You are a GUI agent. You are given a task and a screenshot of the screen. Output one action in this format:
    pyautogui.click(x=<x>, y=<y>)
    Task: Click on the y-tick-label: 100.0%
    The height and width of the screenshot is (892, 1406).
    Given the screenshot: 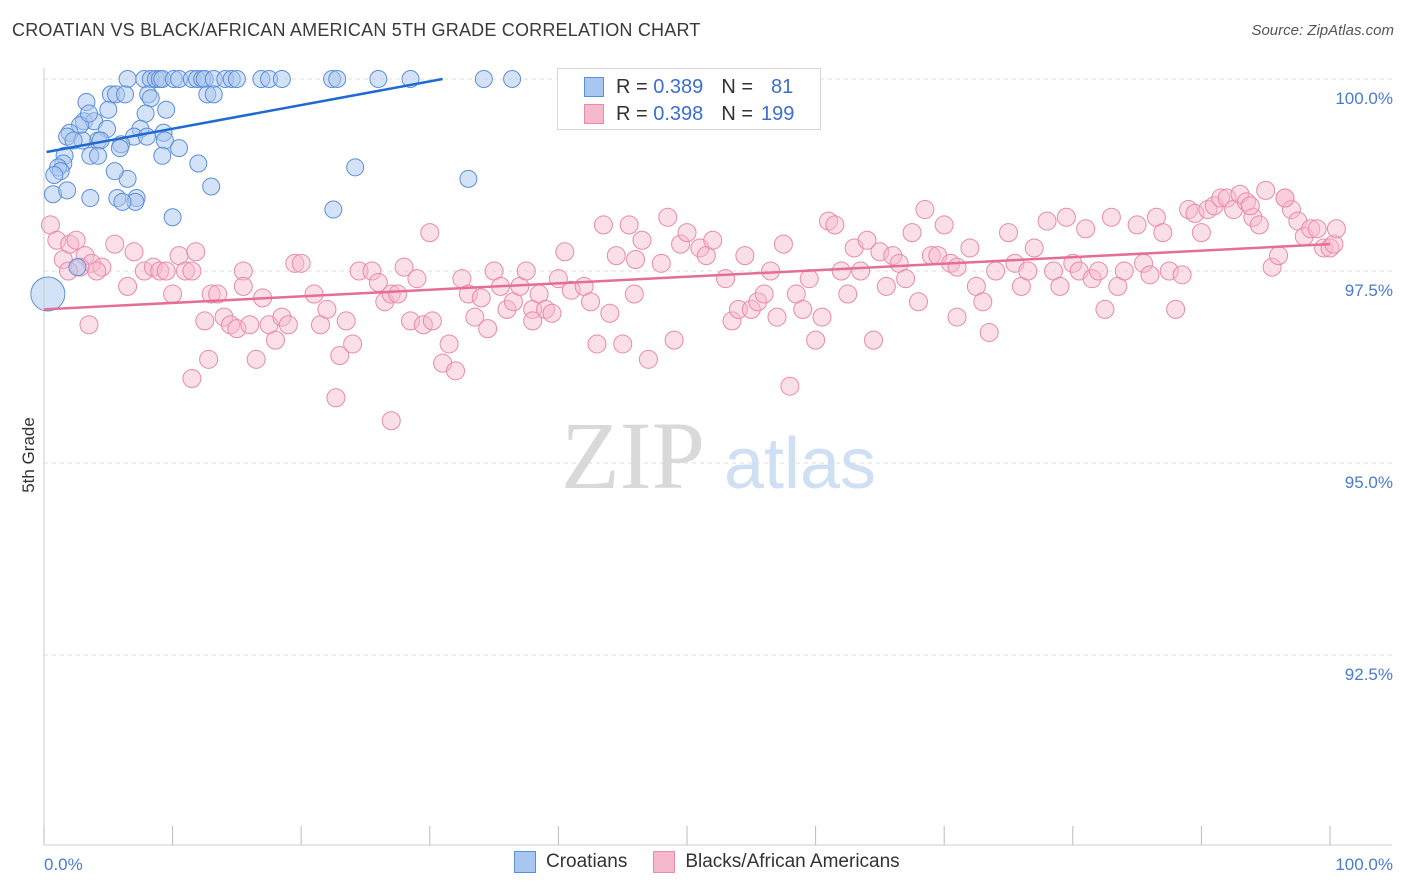 What is the action you would take?
    pyautogui.click(x=1364, y=98)
    